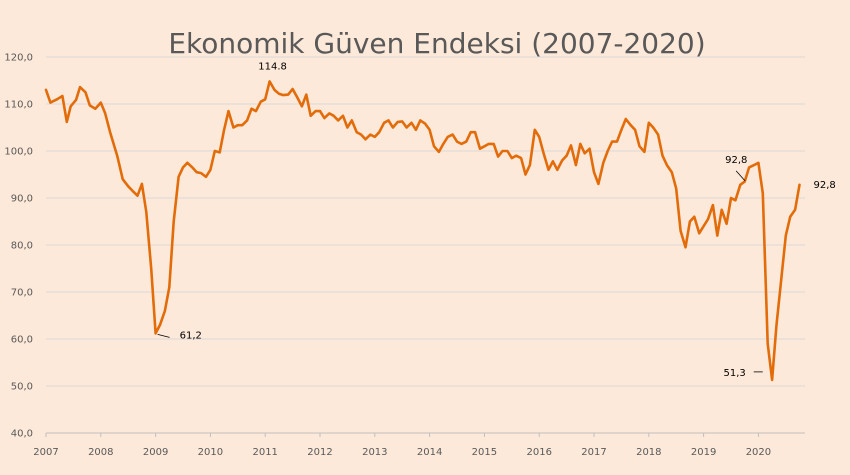  I want to click on y-tick-label: 60,0, so click(22, 340).